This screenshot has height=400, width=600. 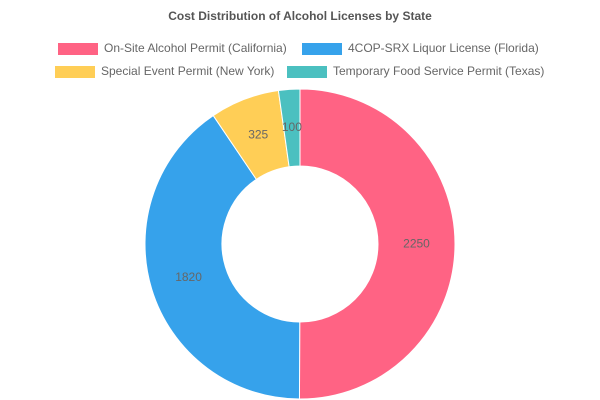 I want to click on data-label: 1820, so click(x=188, y=277).